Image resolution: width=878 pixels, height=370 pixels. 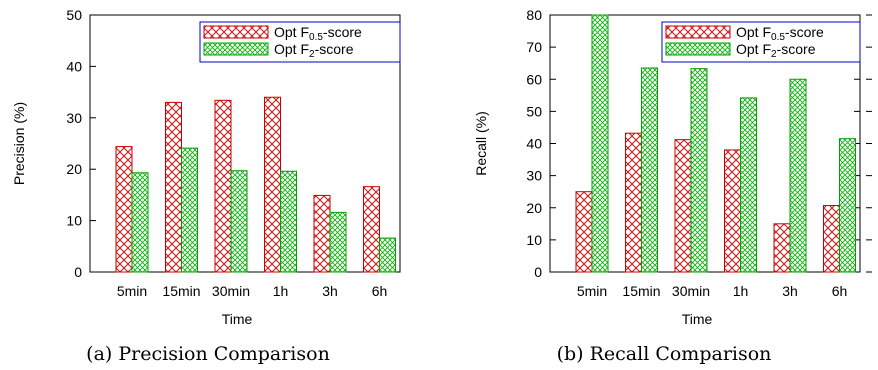 What do you see at coordinates (208, 354) in the screenshot?
I see `caption-precision: (a) Precision Comparison` at bounding box center [208, 354].